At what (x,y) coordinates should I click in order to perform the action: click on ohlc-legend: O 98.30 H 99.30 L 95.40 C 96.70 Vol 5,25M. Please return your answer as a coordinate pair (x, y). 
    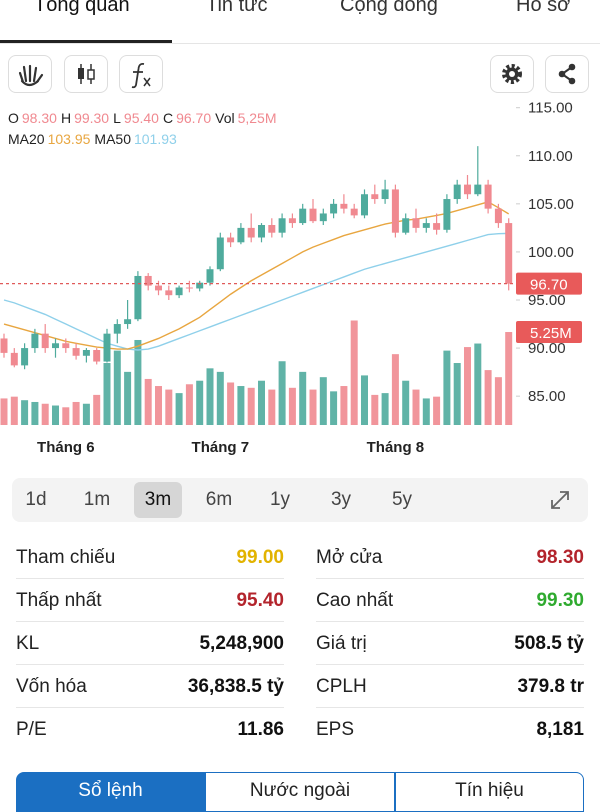
    Looking at the image, I should click on (144, 118).